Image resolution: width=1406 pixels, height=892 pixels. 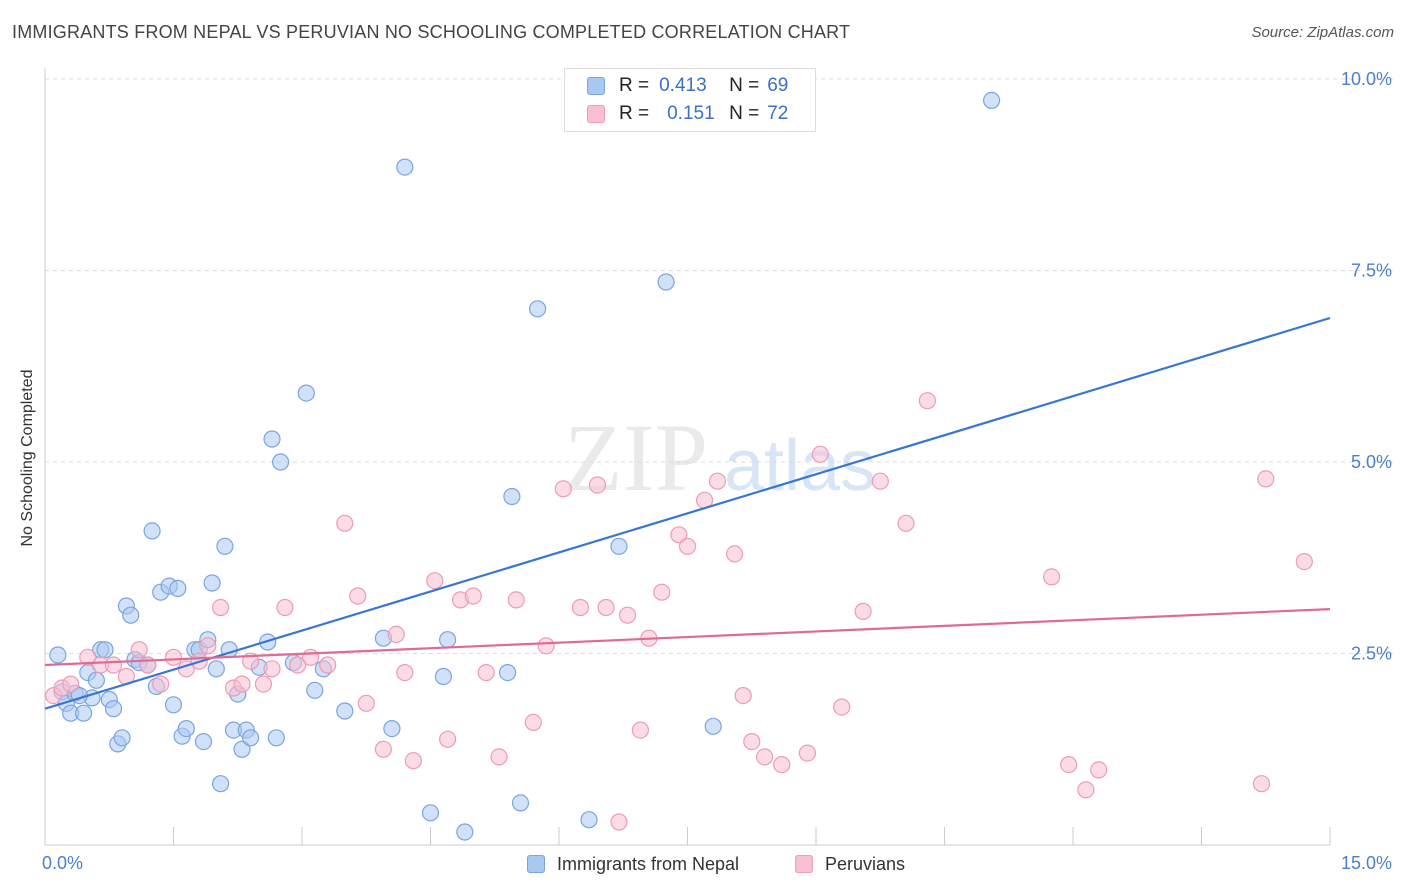 What do you see at coordinates (800, 466) in the screenshot?
I see `watermark-atlas: atlas` at bounding box center [800, 466].